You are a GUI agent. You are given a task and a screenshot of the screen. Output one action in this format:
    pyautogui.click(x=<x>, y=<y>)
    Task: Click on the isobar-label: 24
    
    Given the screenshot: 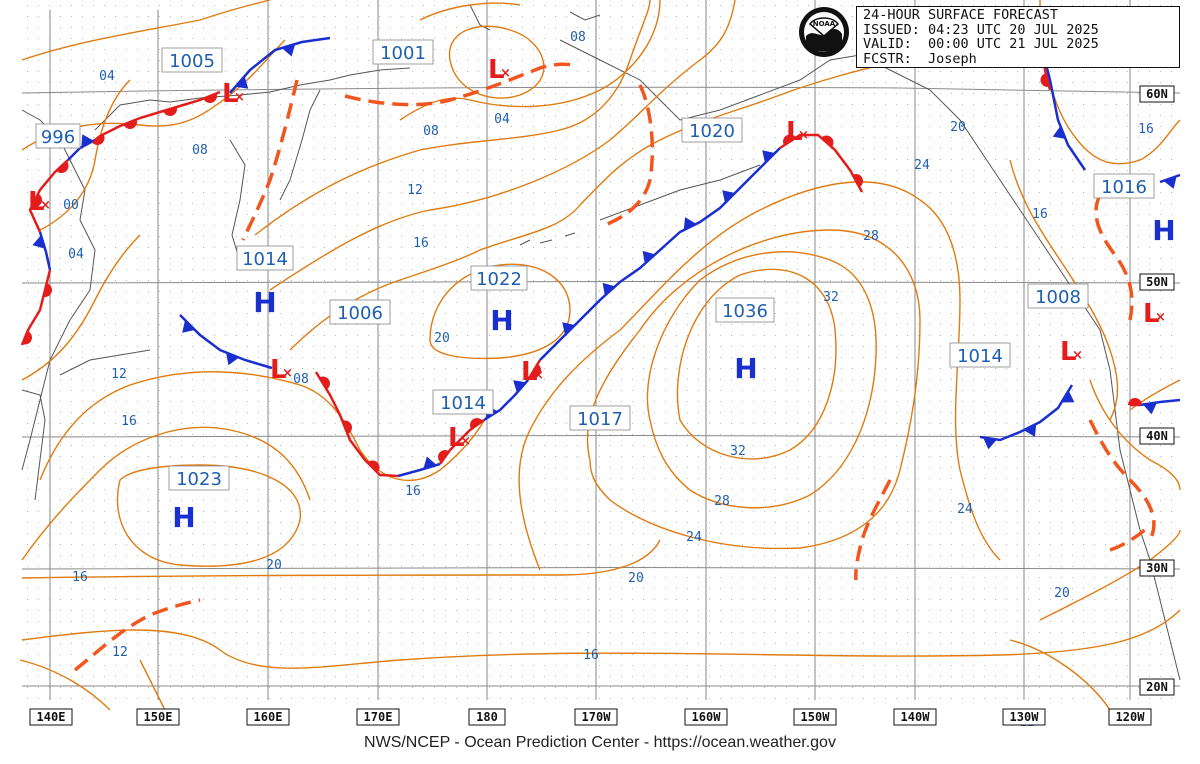 What is the action you would take?
    pyautogui.click(x=922, y=165)
    